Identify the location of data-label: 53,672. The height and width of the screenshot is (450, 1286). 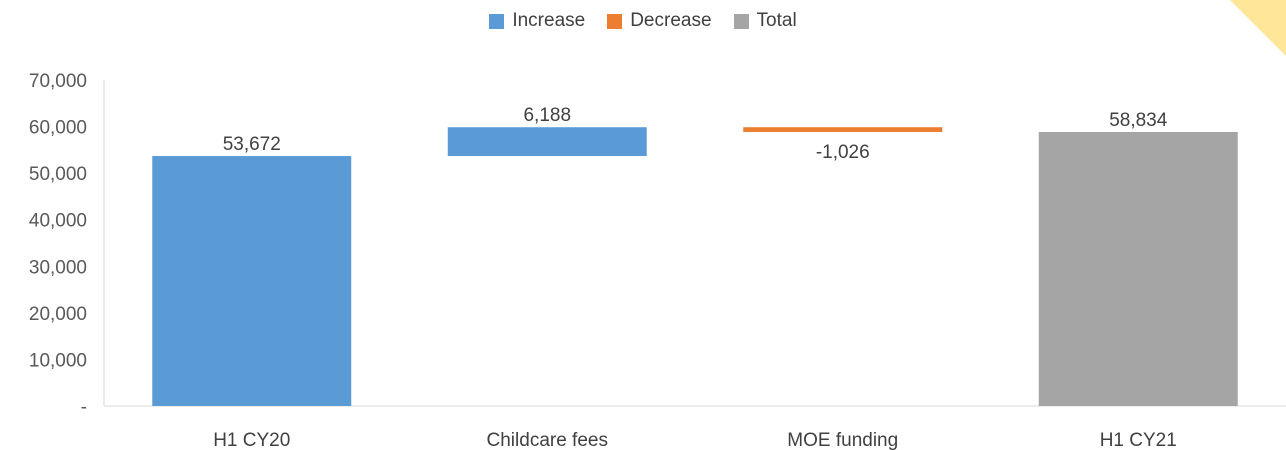
(252, 144).